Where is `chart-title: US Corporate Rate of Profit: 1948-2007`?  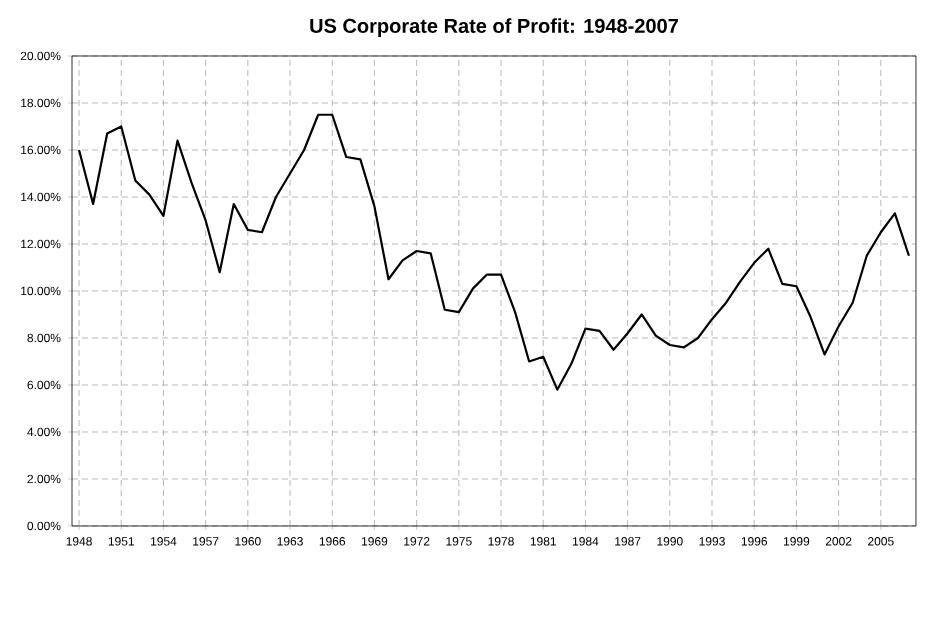 chart-title: US Corporate Rate of Profit: 1948-2007 is located at coordinates (494, 27).